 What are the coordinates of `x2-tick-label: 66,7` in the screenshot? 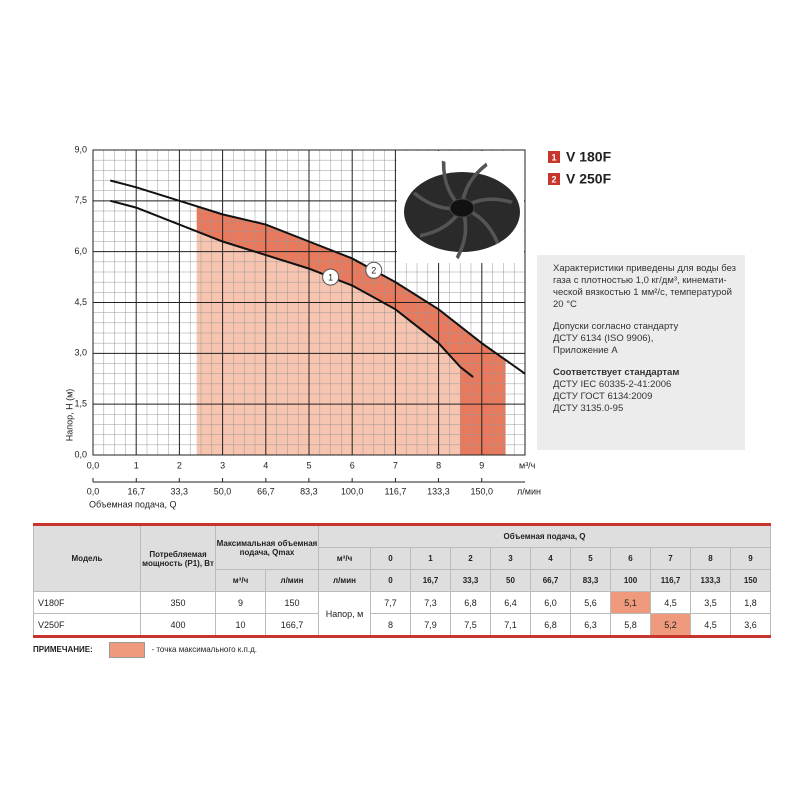 It's located at (266, 491).